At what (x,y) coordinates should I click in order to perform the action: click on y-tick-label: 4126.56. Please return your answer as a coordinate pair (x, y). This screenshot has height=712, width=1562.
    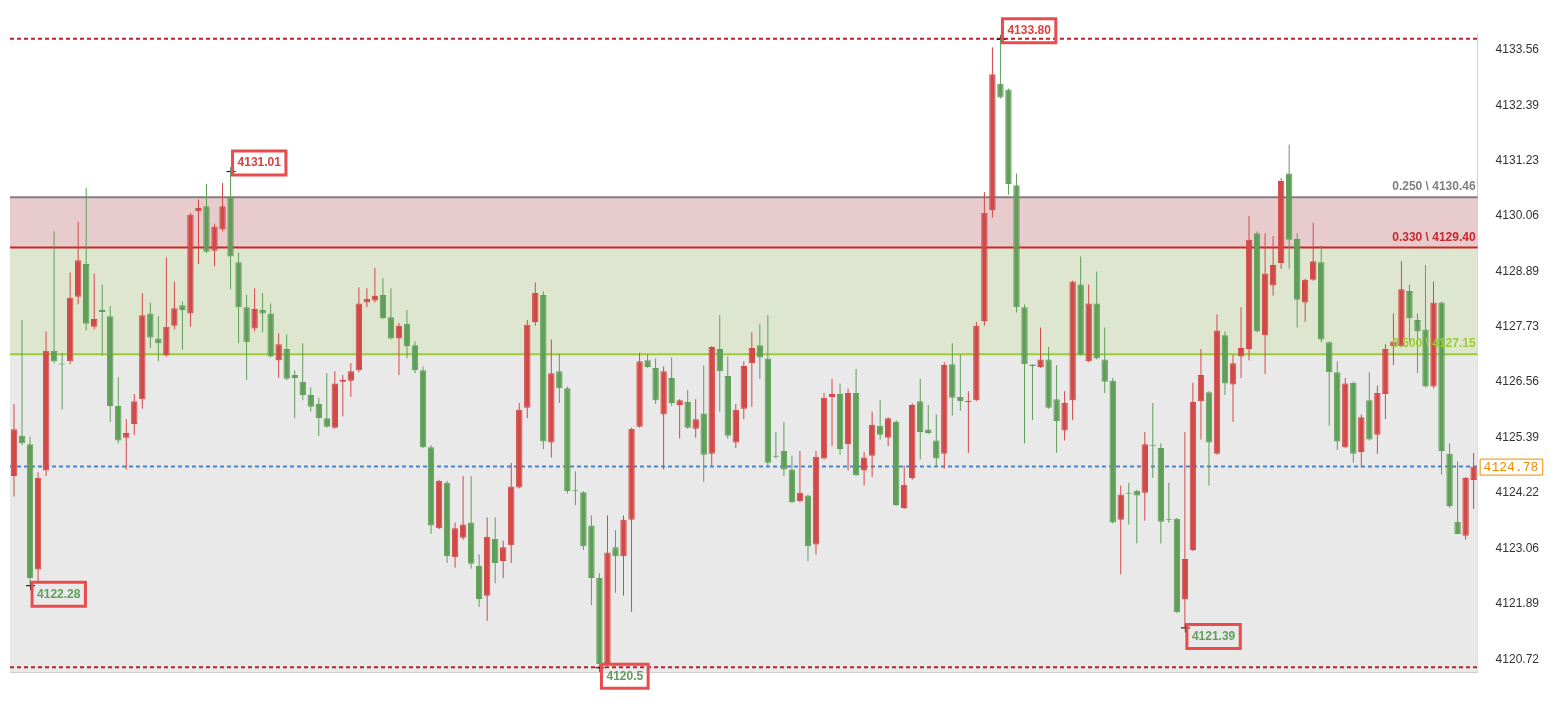
    Looking at the image, I should click on (1517, 381).